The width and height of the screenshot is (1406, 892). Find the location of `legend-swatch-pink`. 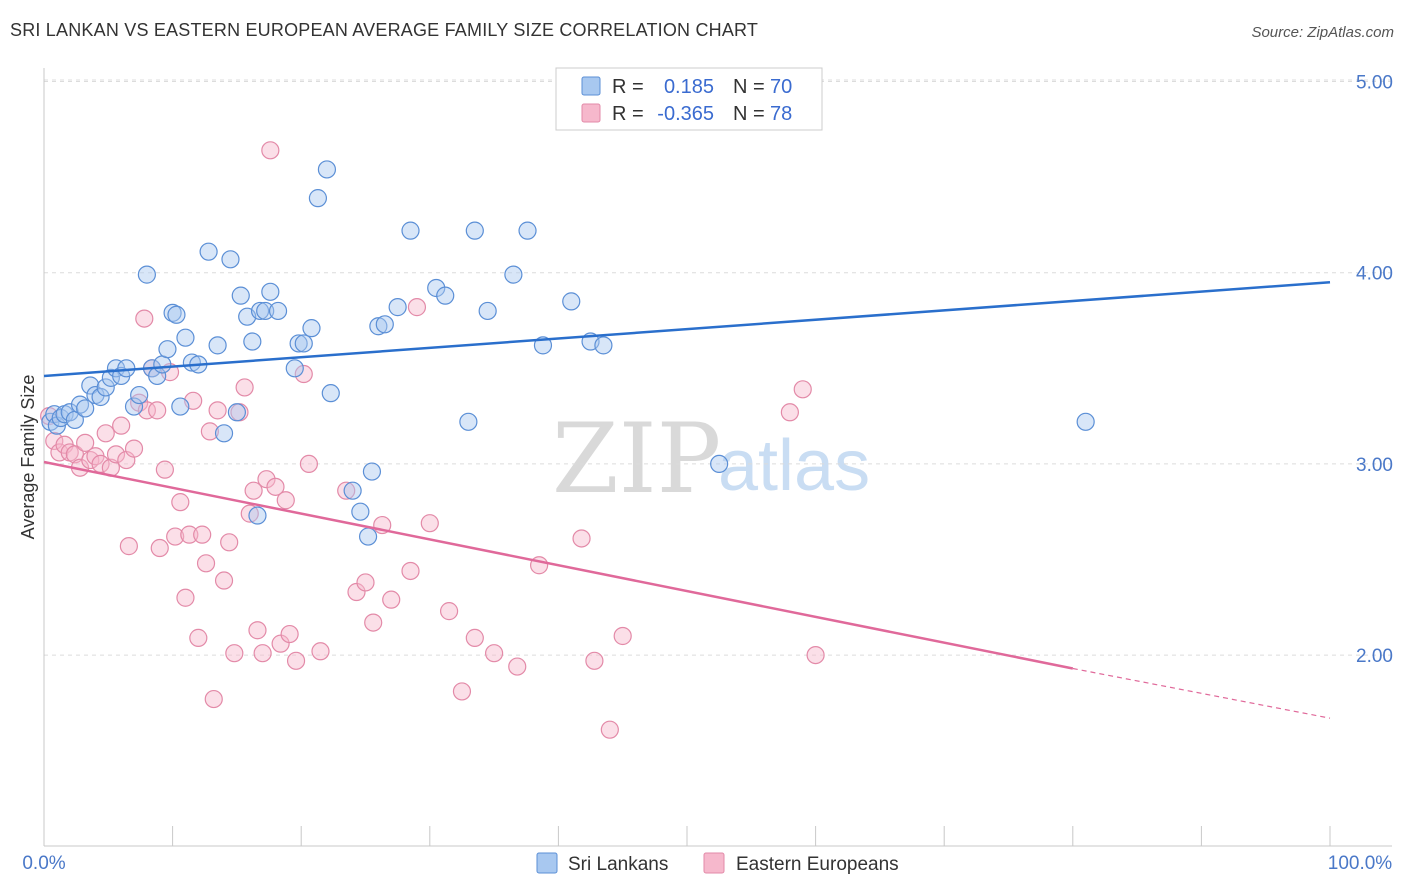

legend-swatch-pink is located at coordinates (591, 113).